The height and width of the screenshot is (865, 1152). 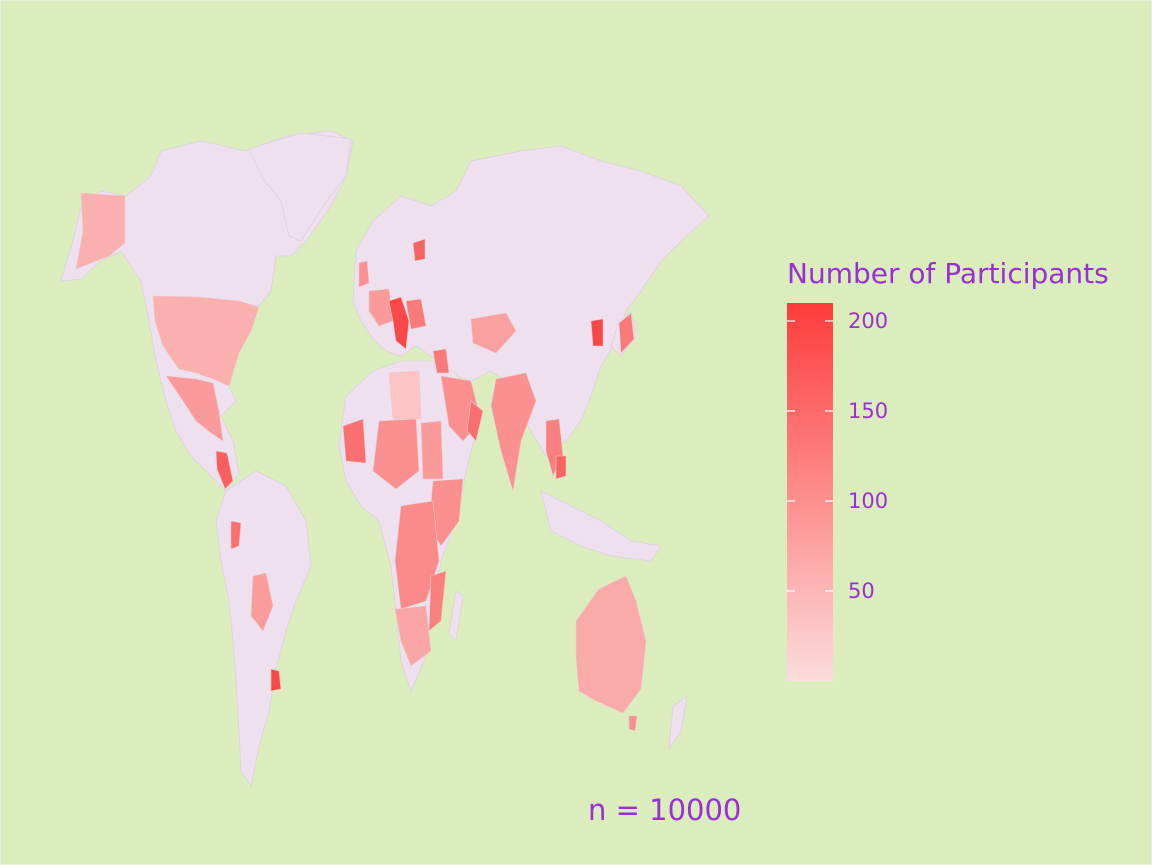 I want to click on country-uk, so click(x=364, y=274).